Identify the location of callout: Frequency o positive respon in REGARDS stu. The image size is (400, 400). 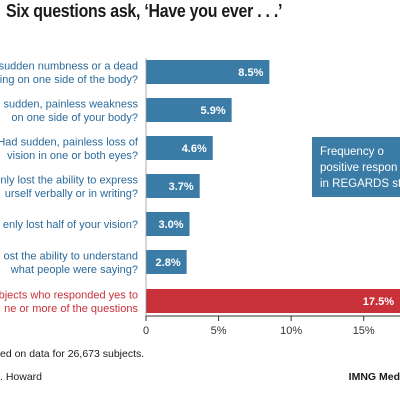
(356, 167).